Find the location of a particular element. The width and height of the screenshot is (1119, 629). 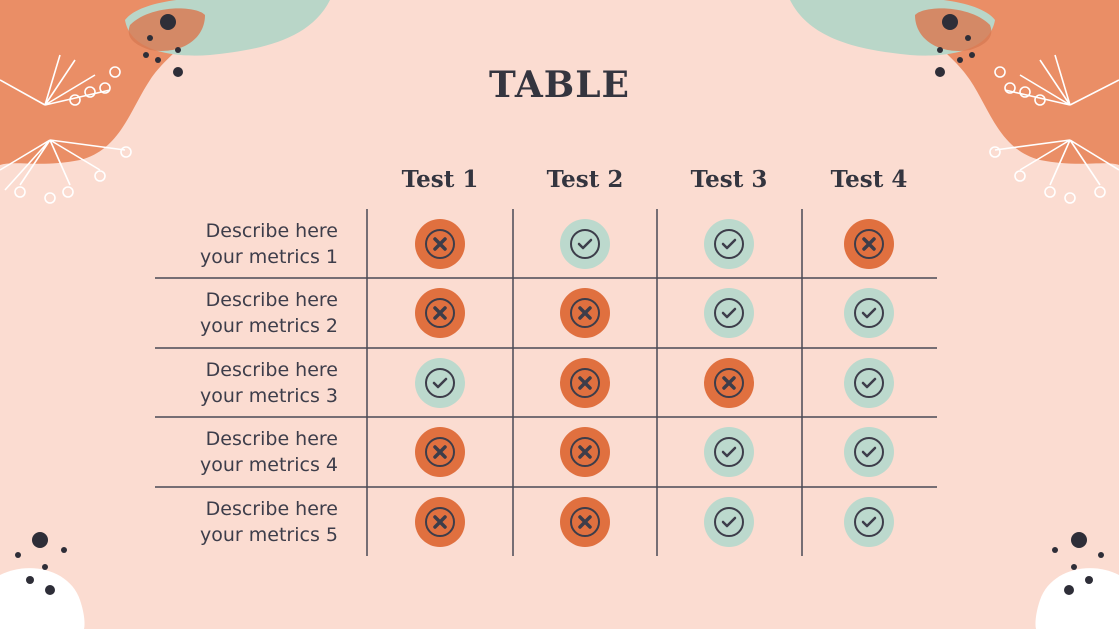

row-label: Describe here your metrics 5 is located at coordinates (249, 521).